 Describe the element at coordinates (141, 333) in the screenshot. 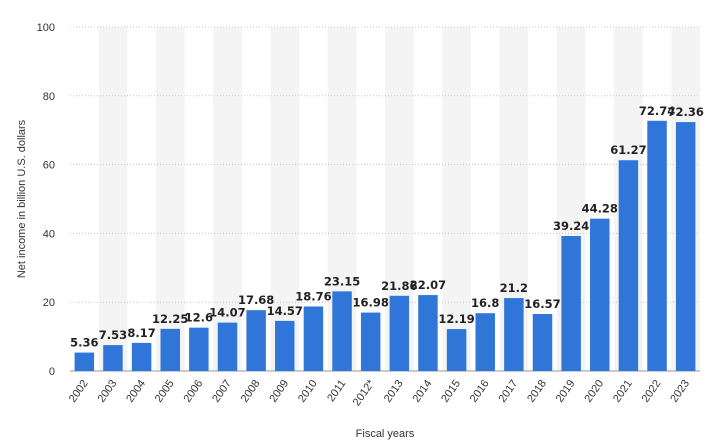

I see `data-label: 8.17` at that location.